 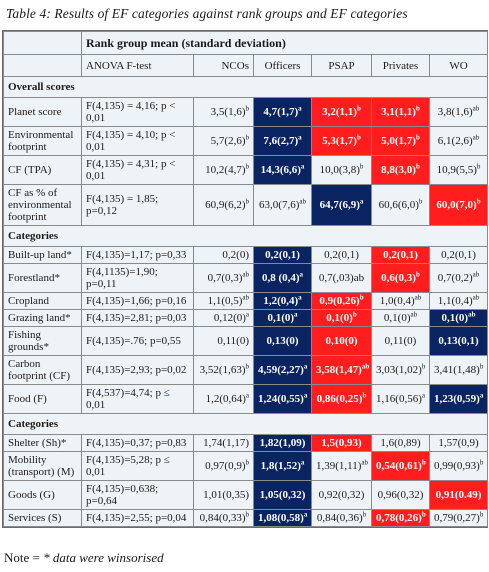 What do you see at coordinates (458, 205) in the screenshot?
I see `value-cell-wo: 60,0(7,0)b` at bounding box center [458, 205].